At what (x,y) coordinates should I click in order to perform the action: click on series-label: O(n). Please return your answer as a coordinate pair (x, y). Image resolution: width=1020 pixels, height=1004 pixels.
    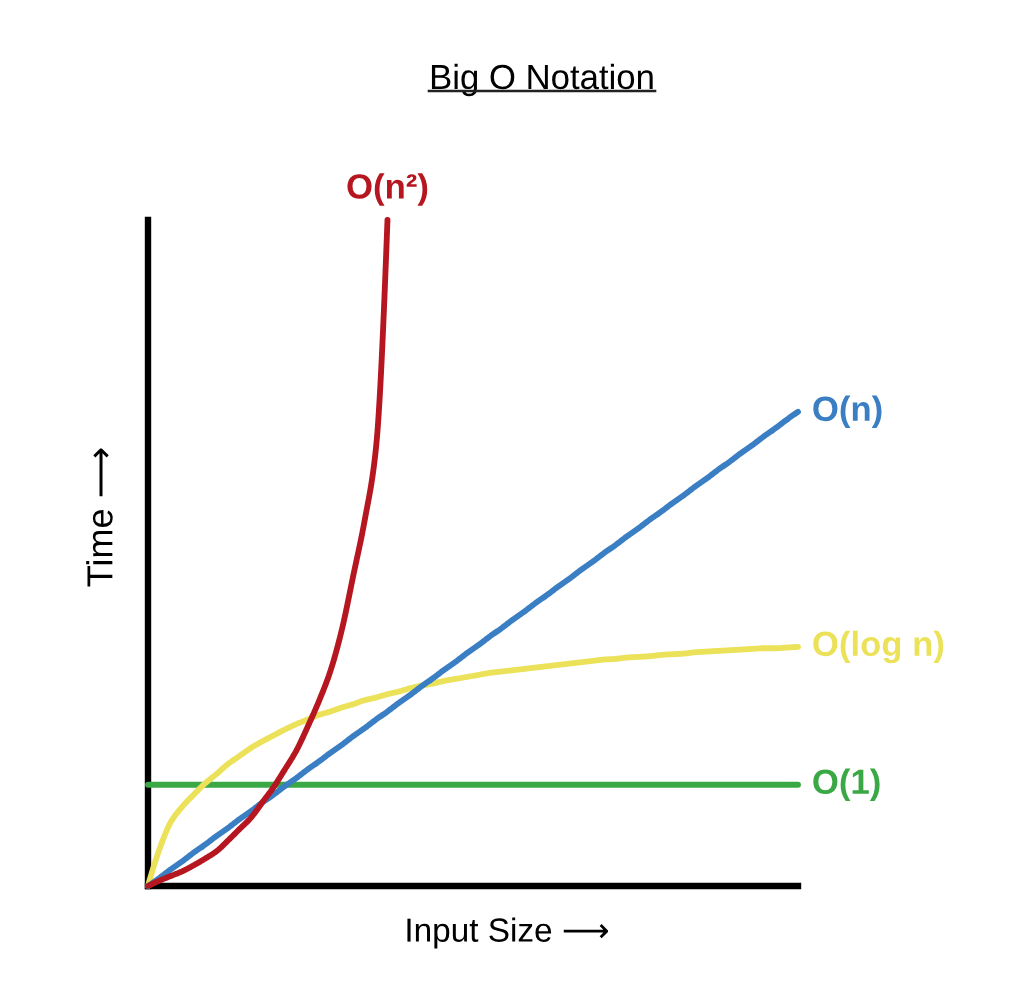
    Looking at the image, I should click on (847, 411).